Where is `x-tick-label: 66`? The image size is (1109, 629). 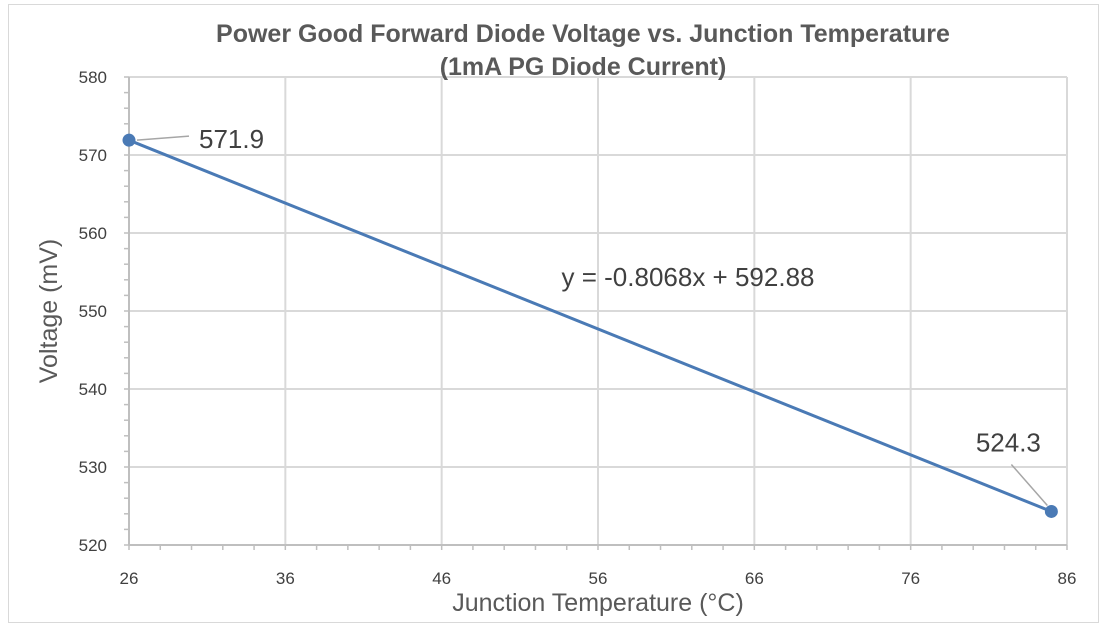 x-tick-label: 66 is located at coordinates (754, 578).